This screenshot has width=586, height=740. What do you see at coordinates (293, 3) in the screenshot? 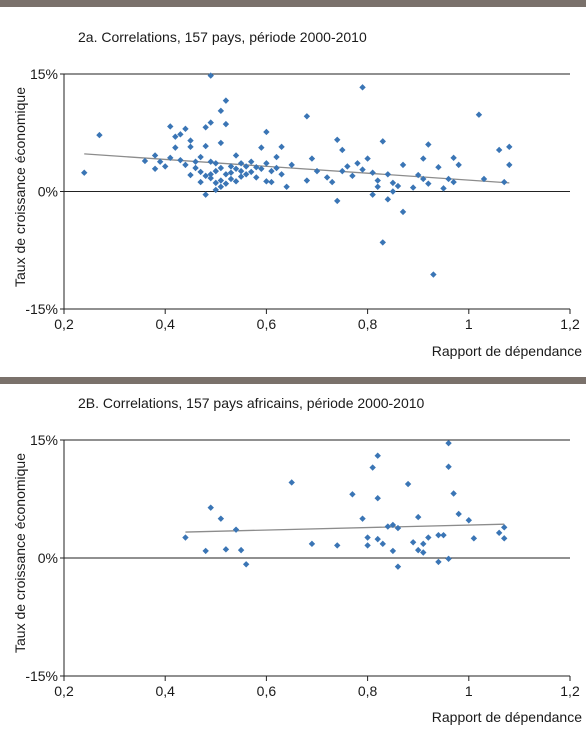
I see `top-divider-bar` at bounding box center [293, 3].